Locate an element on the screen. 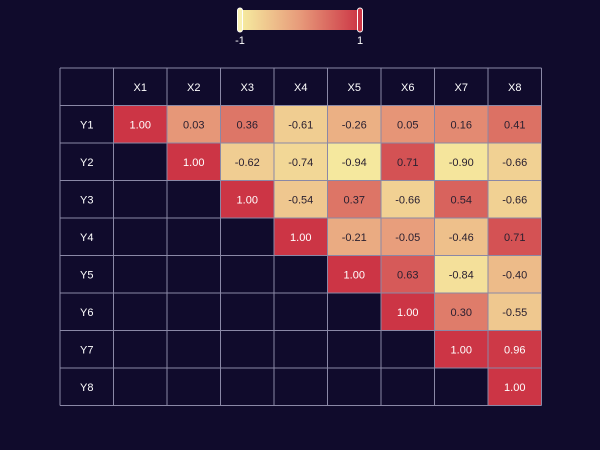  row-label: Y4 is located at coordinates (86, 238).